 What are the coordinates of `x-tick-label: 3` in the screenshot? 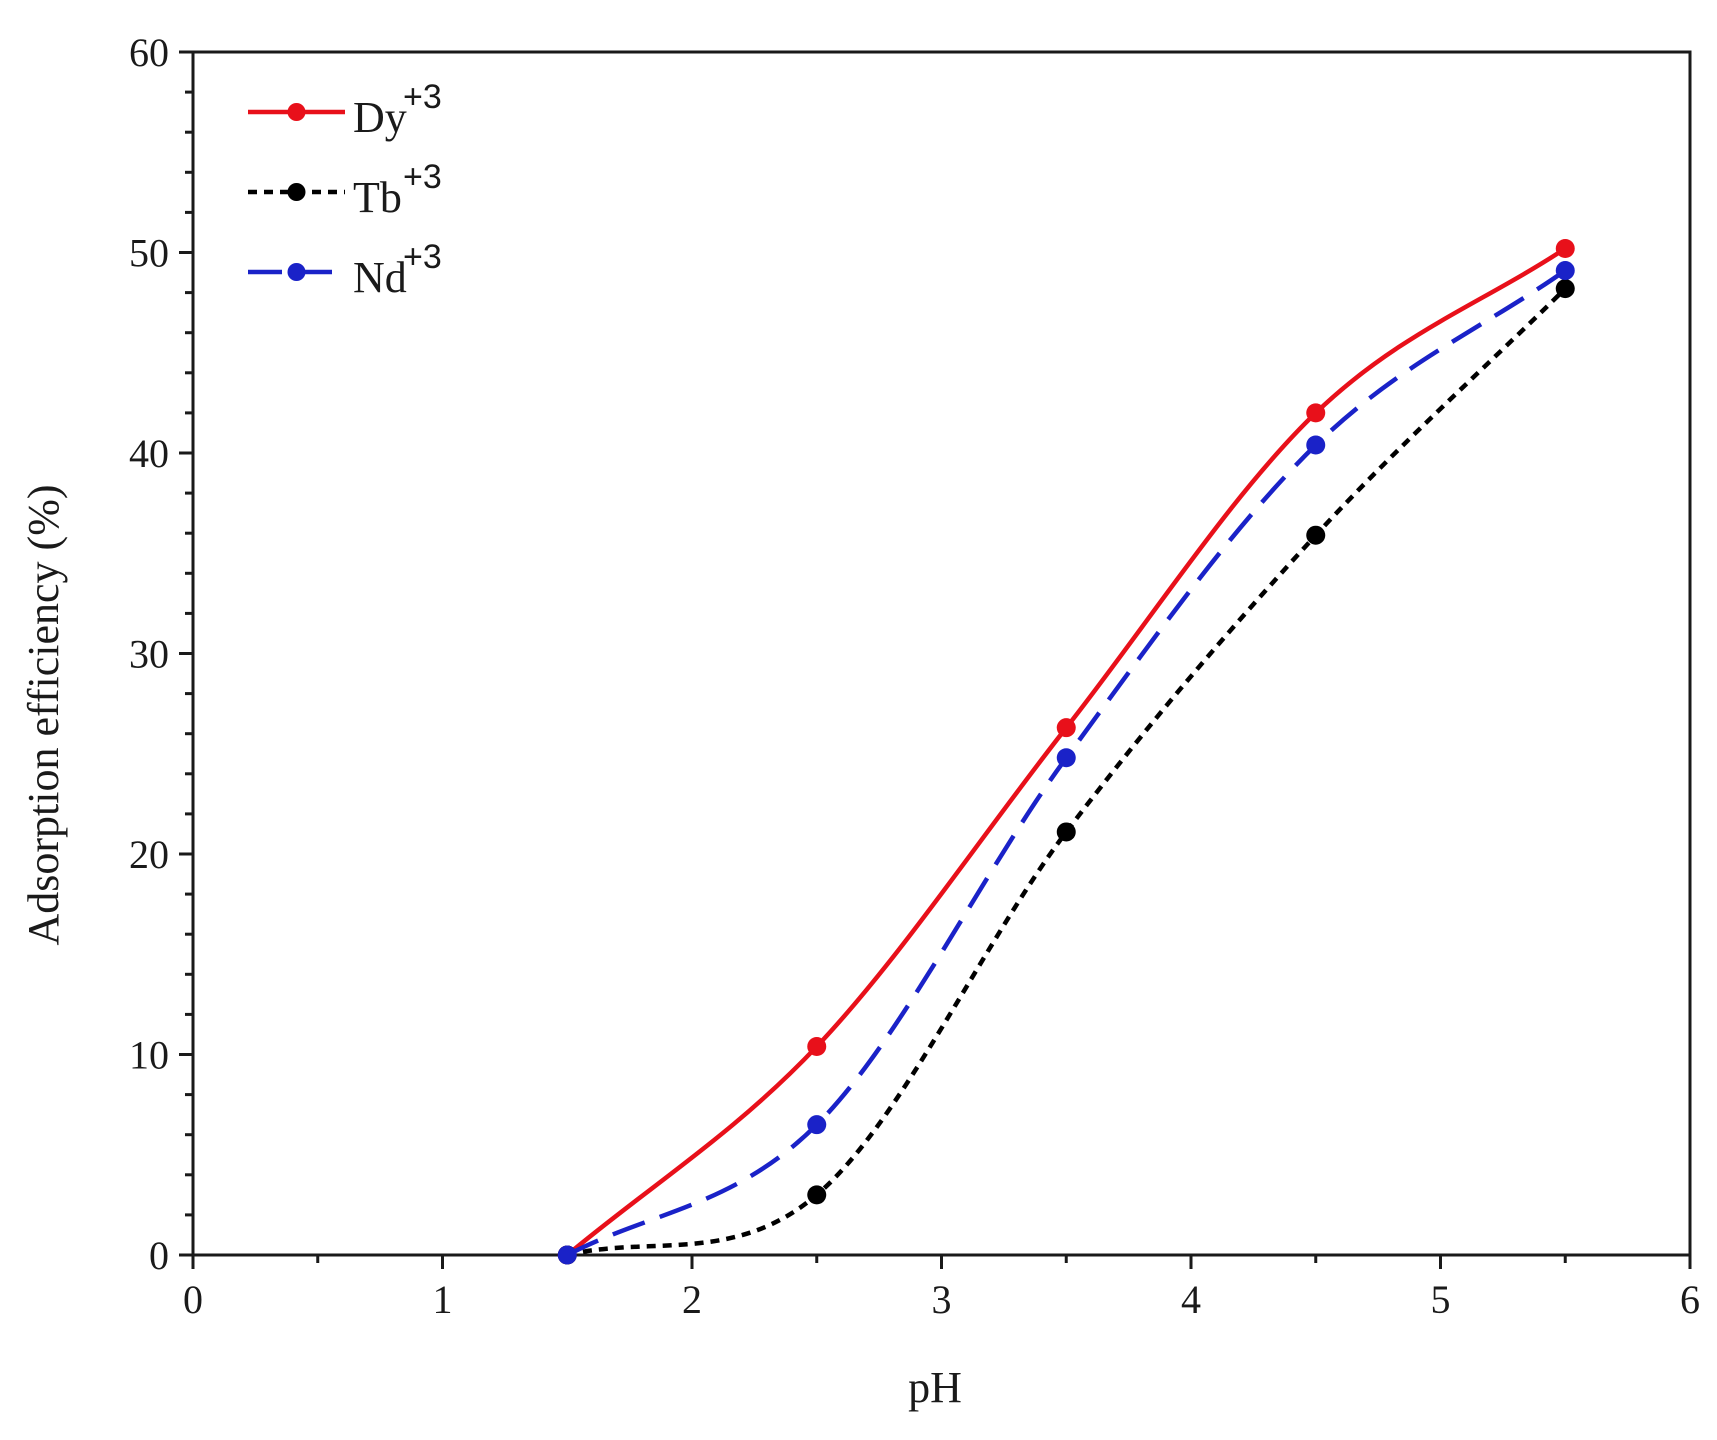 It's located at (942, 1299).